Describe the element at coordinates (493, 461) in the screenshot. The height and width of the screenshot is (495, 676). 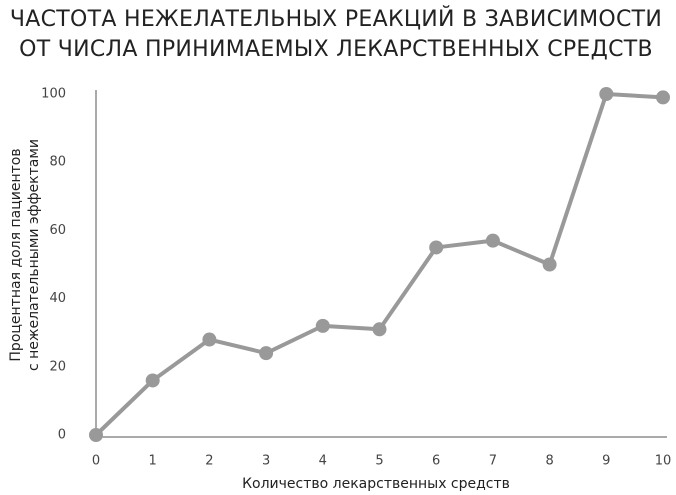
I see `x-tick-label: 7` at that location.